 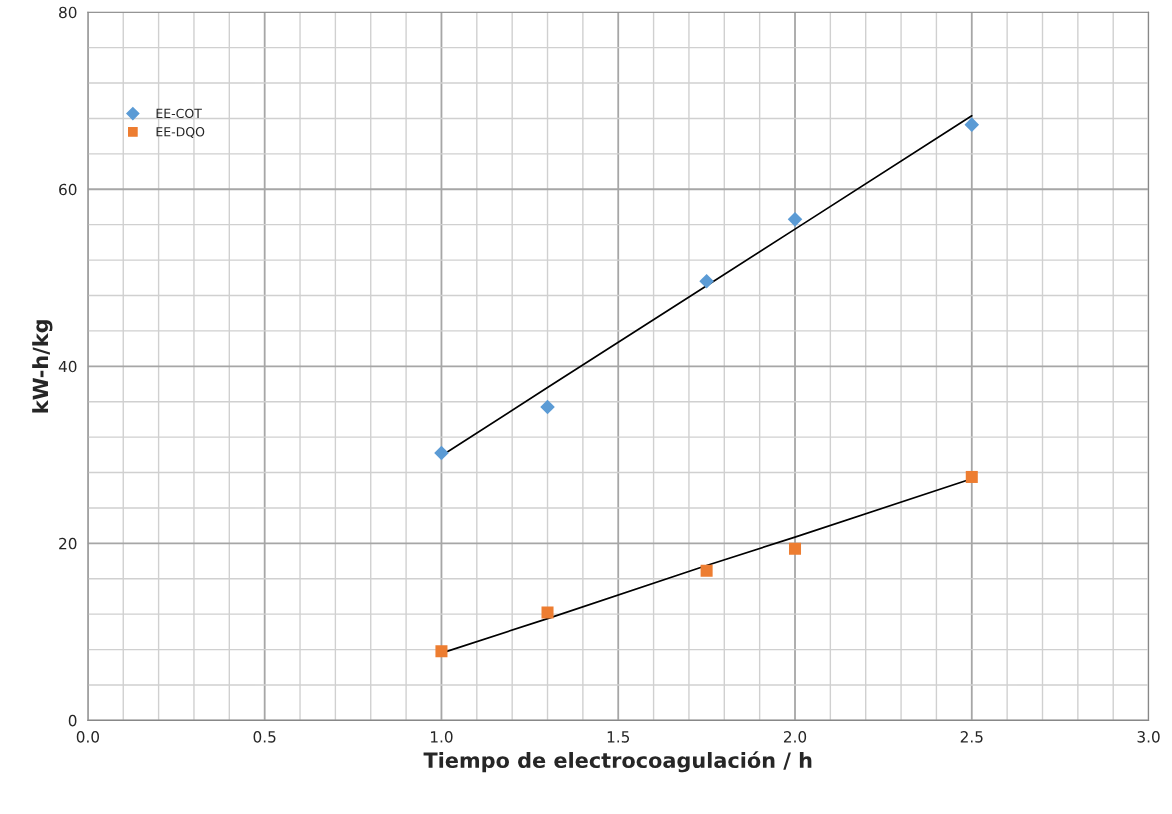 I want to click on y-tick-label: 20, so click(x=68, y=543).